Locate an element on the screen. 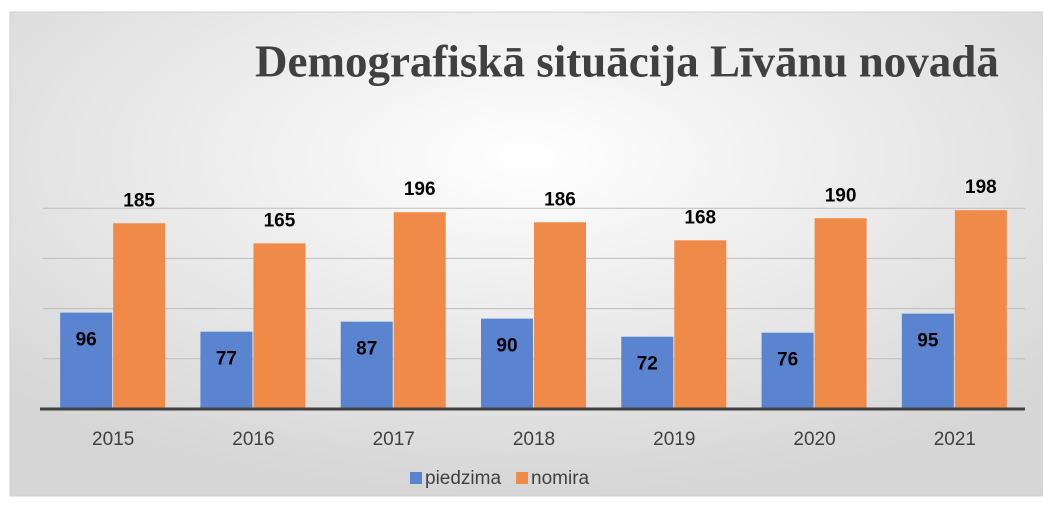 This screenshot has height=507, width=1043. data-label: 72 is located at coordinates (647, 364).